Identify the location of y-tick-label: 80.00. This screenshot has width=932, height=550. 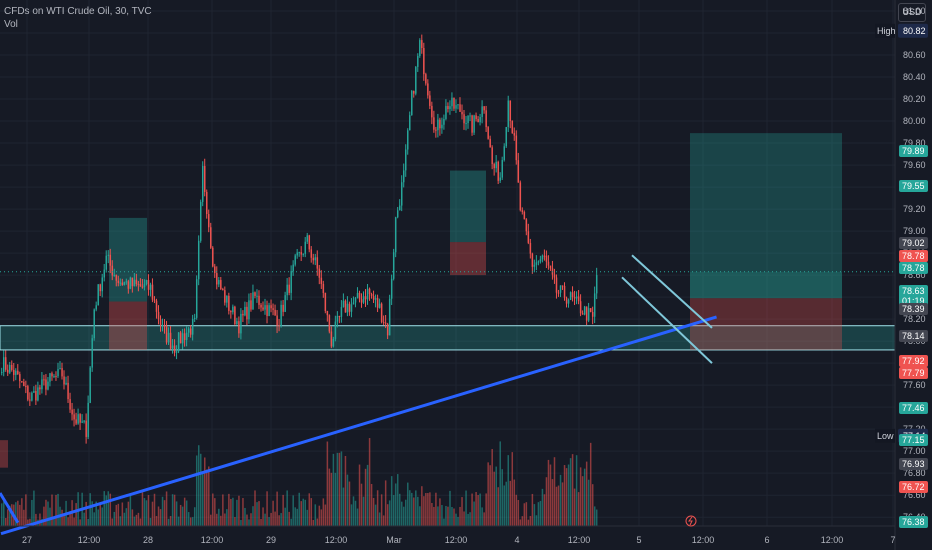
(914, 121).